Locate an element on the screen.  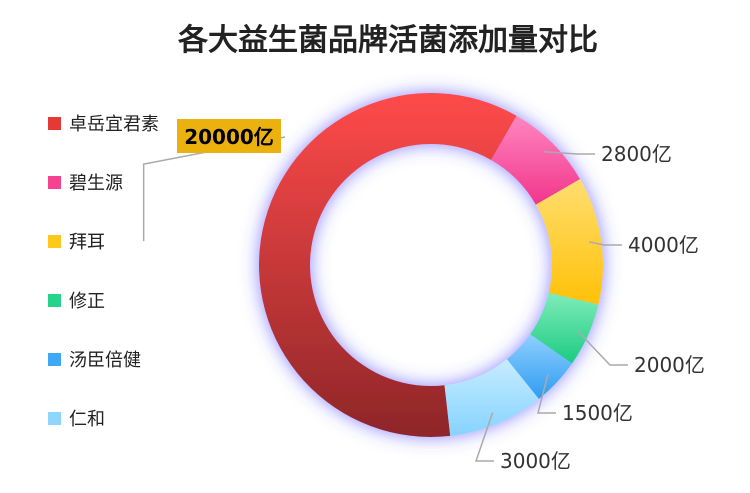
slice-label-1: 20000亿 is located at coordinates (229, 137).